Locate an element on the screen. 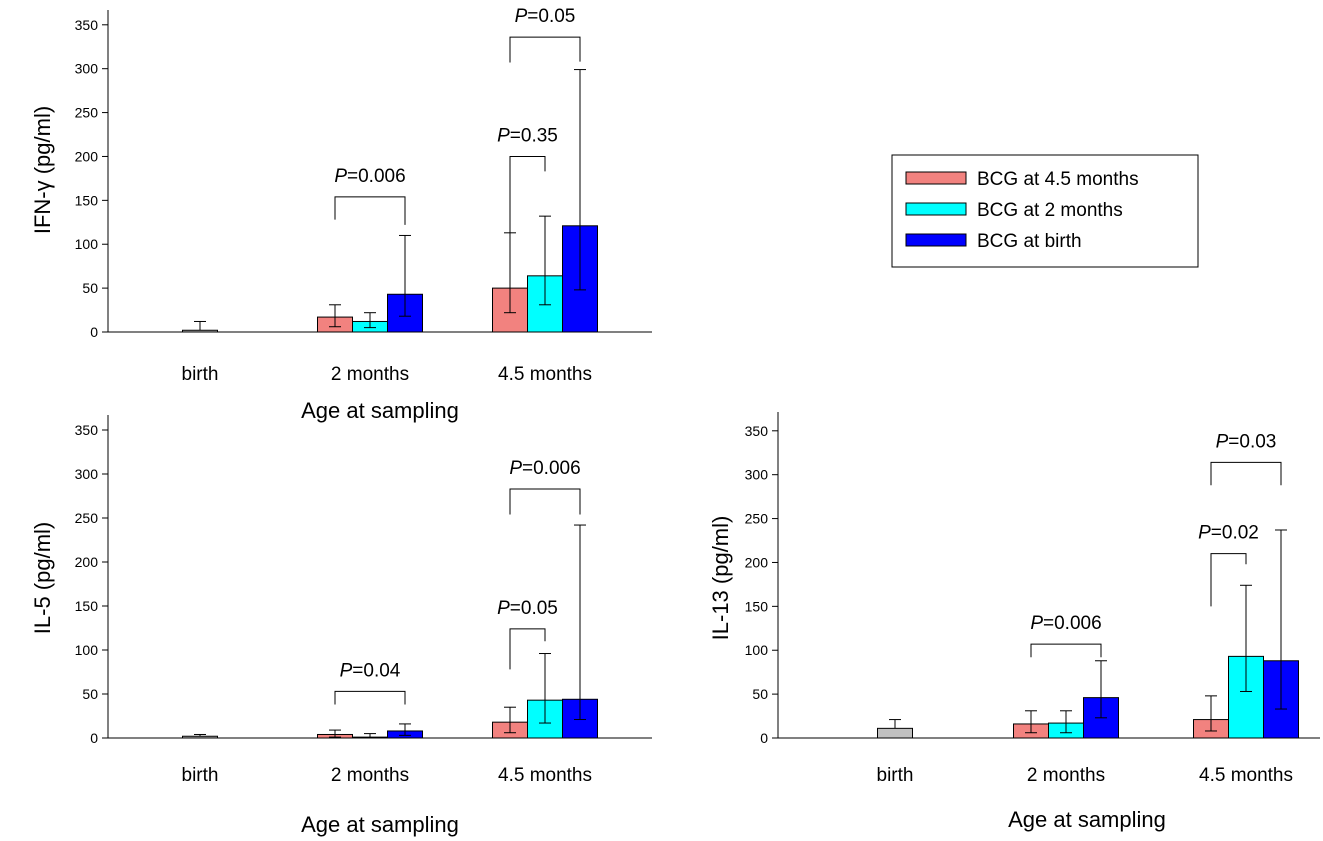  p-value-label: P=0.35 is located at coordinates (527, 135).